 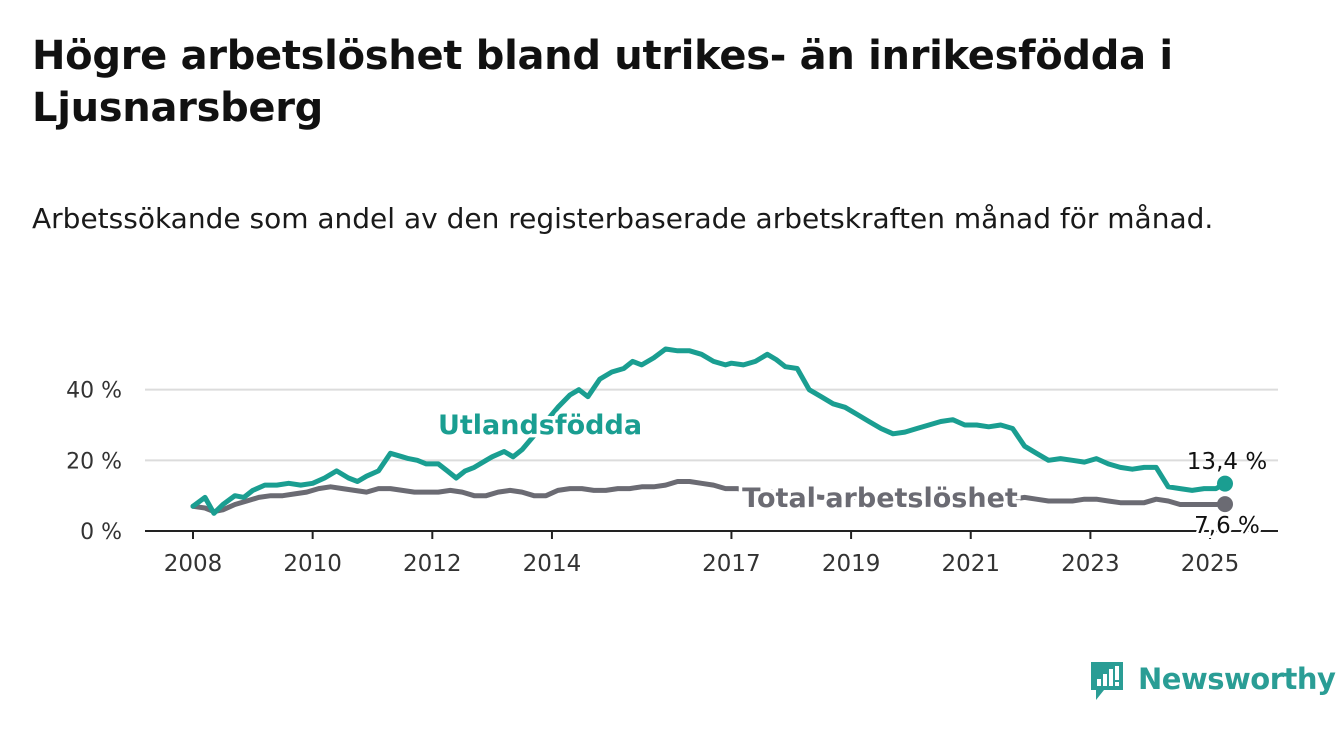 What do you see at coordinates (1227, 526) in the screenshot?
I see `end-label-total: 7,6 %` at bounding box center [1227, 526].